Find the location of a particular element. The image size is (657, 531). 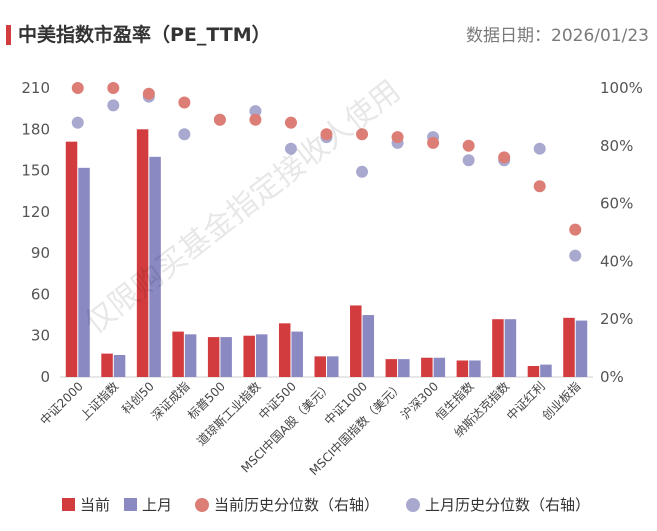

legend-current-percentile-label: 当前历史分位数（右轴） is located at coordinates (296, 505).